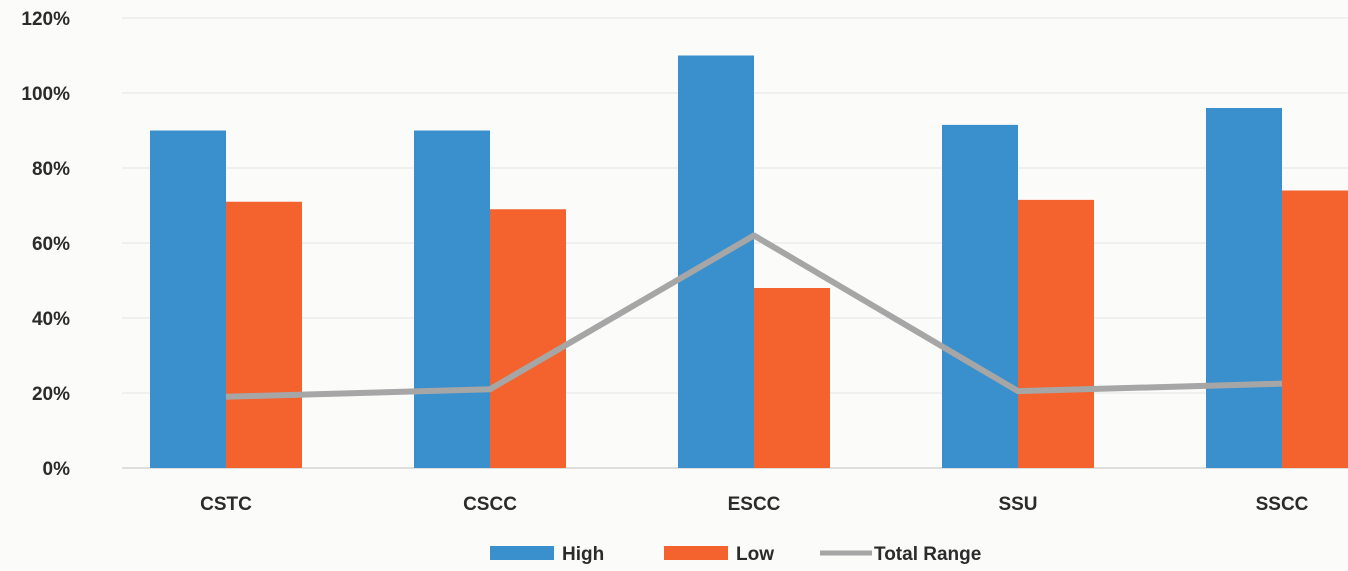 The image size is (1348, 571). I want to click on x-axis-tick-labels: CSTC CSCC ESCC SSU SSCC, so click(754, 504).